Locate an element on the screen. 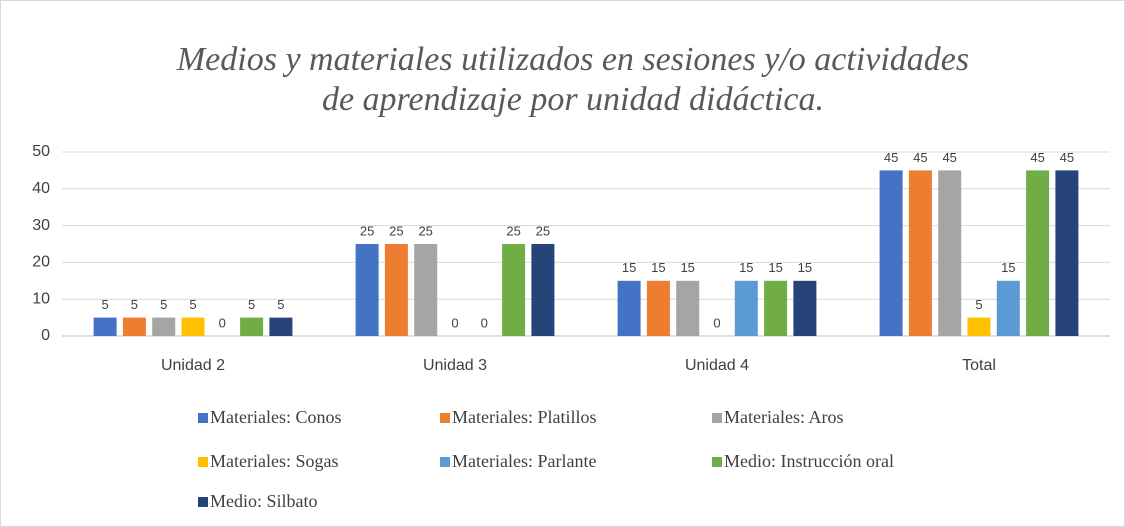  legend-label: Medio: Silbato is located at coordinates (264, 501).